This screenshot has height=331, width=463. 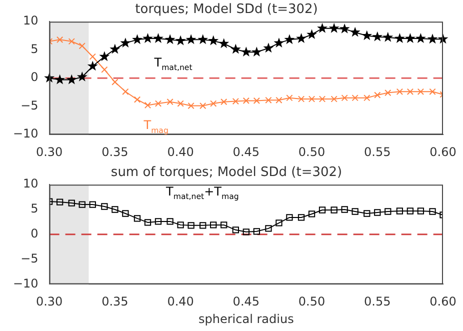 What do you see at coordinates (246, 319) in the screenshot?
I see `x-axis-title: spherical radius` at bounding box center [246, 319].